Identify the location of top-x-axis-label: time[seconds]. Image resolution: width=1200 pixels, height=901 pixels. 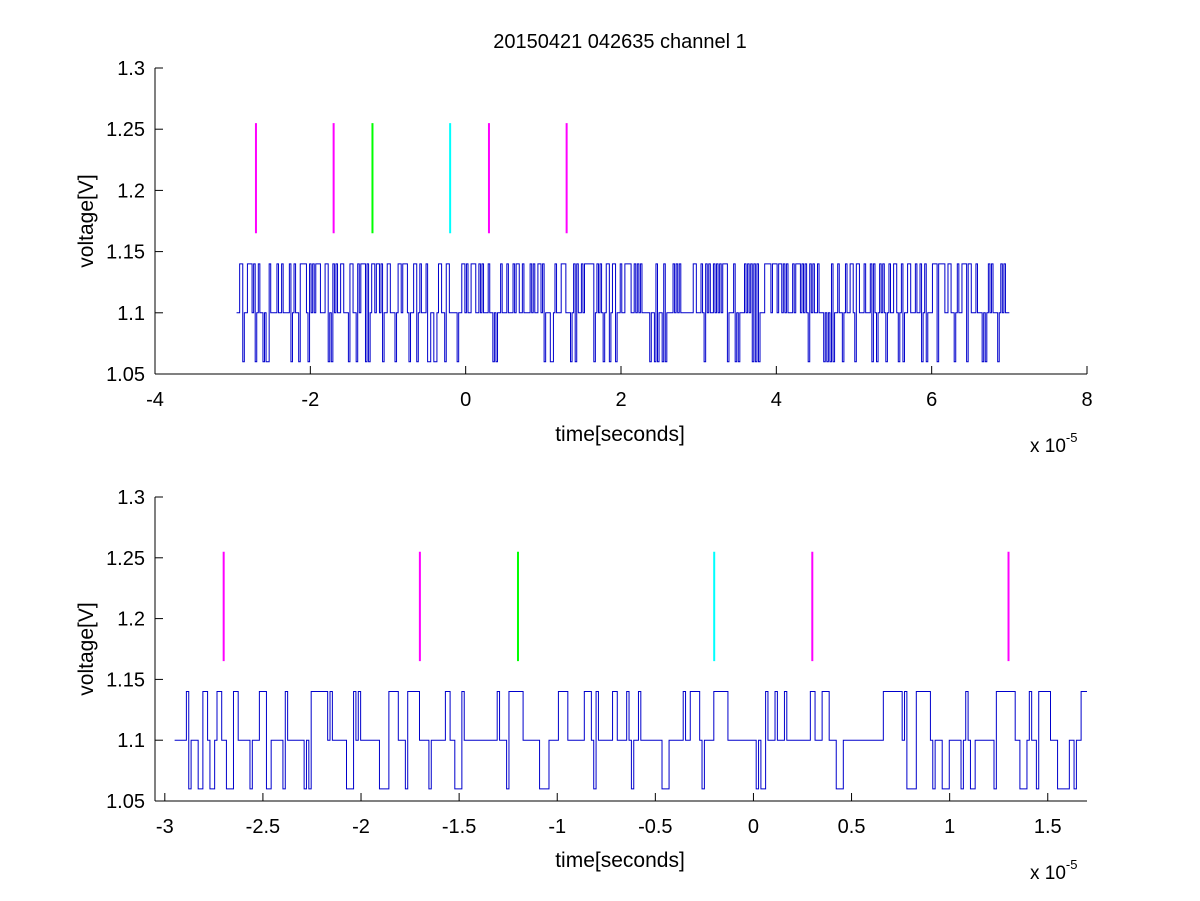
(620, 434).